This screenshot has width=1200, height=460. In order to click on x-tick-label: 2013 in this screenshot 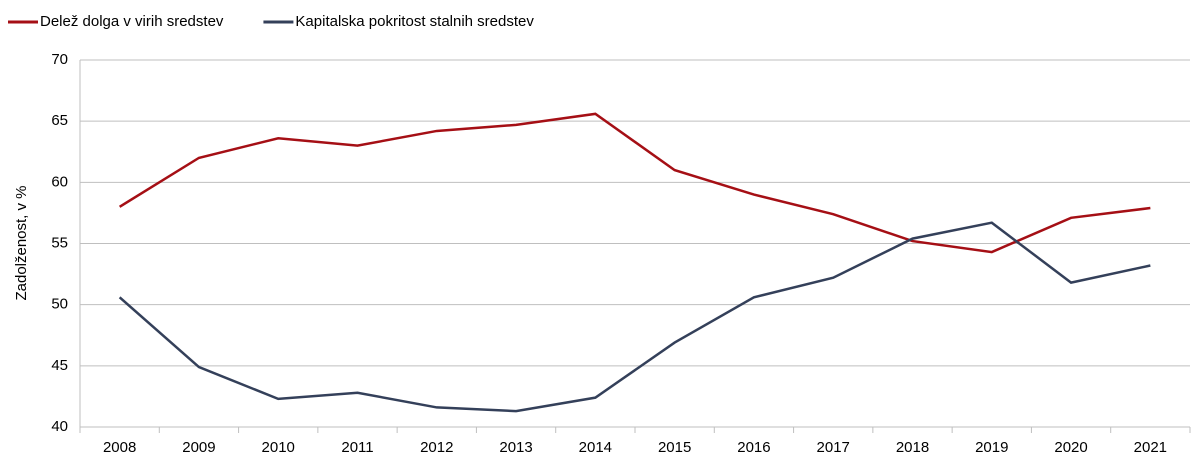, I will do `click(515, 447)`.